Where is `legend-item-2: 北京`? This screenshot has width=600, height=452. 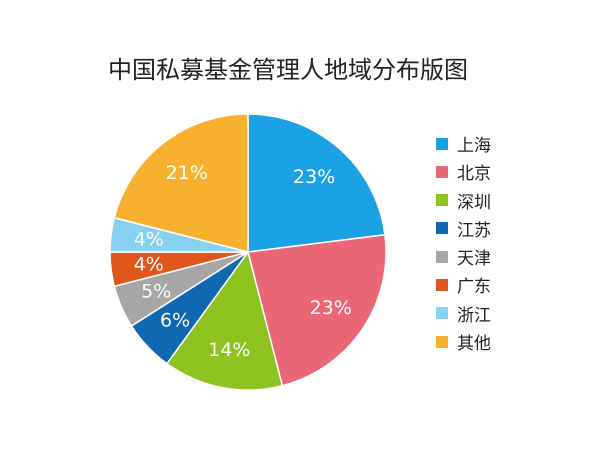
legend-item-2: 北京 is located at coordinates (463, 173).